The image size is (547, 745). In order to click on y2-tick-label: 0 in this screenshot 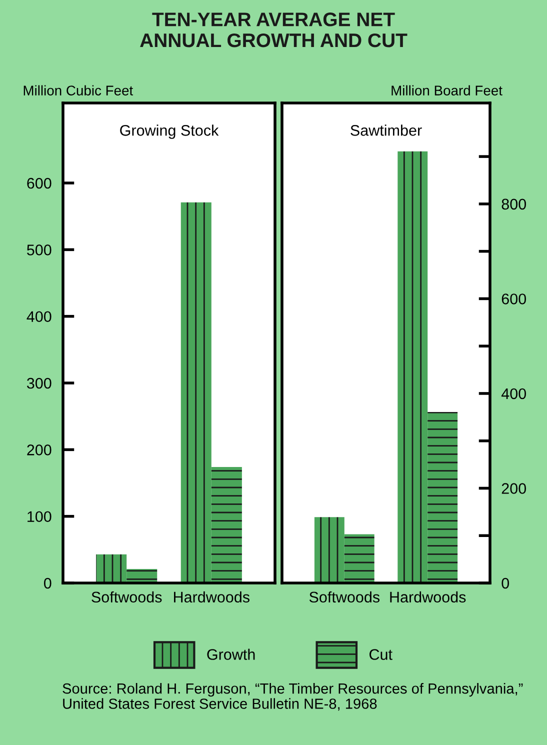, I will do `click(506, 583)`.